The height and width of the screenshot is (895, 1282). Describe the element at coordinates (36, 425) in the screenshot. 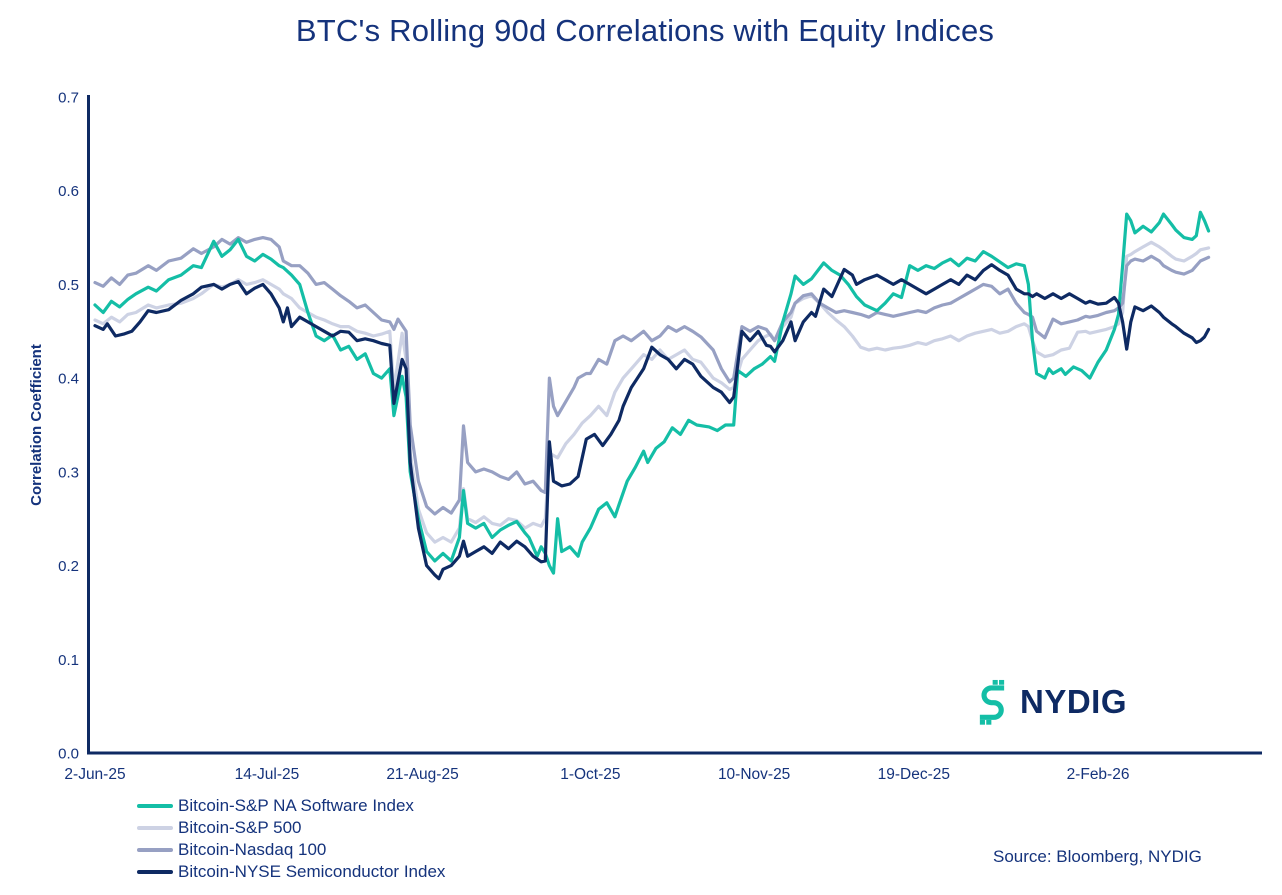

I see `y-axis-title: Correlation Coefficient` at that location.